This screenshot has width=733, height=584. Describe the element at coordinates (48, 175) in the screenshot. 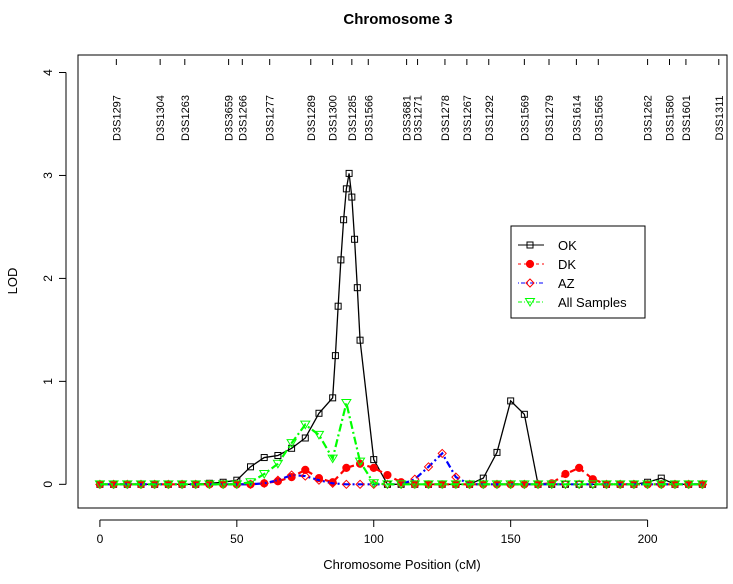

I see `y-tick-label: 3` at that location.